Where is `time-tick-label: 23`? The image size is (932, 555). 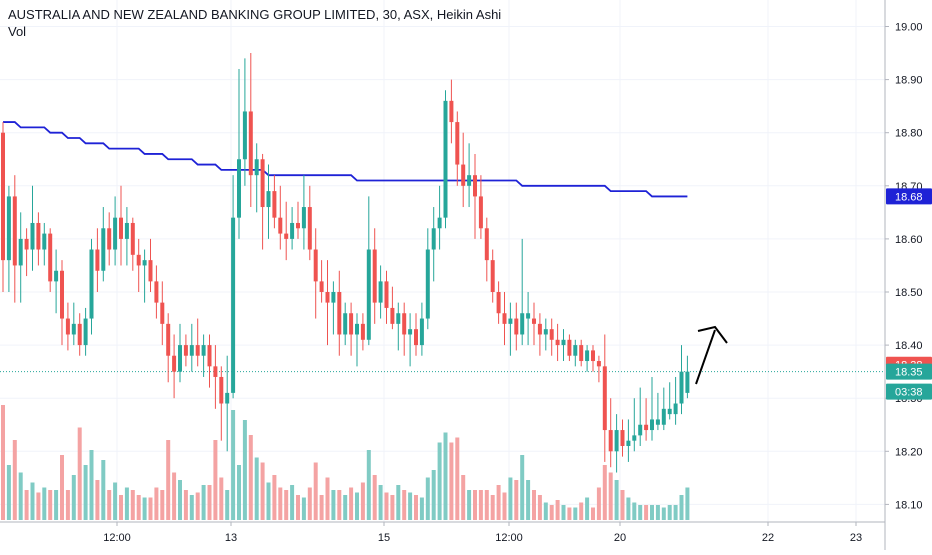 time-tick-label: 23 is located at coordinates (856, 538).